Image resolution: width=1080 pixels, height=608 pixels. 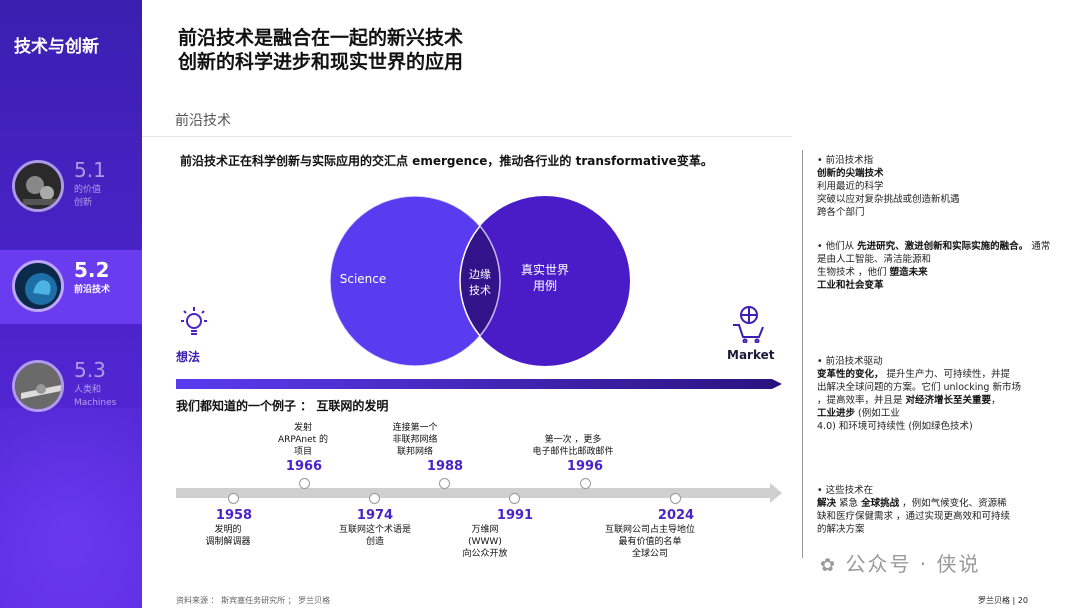 What do you see at coordinates (71, 287) in the screenshot?
I see `sidebar-item-5-2: 5.2 前沿技术` at bounding box center [71, 287].